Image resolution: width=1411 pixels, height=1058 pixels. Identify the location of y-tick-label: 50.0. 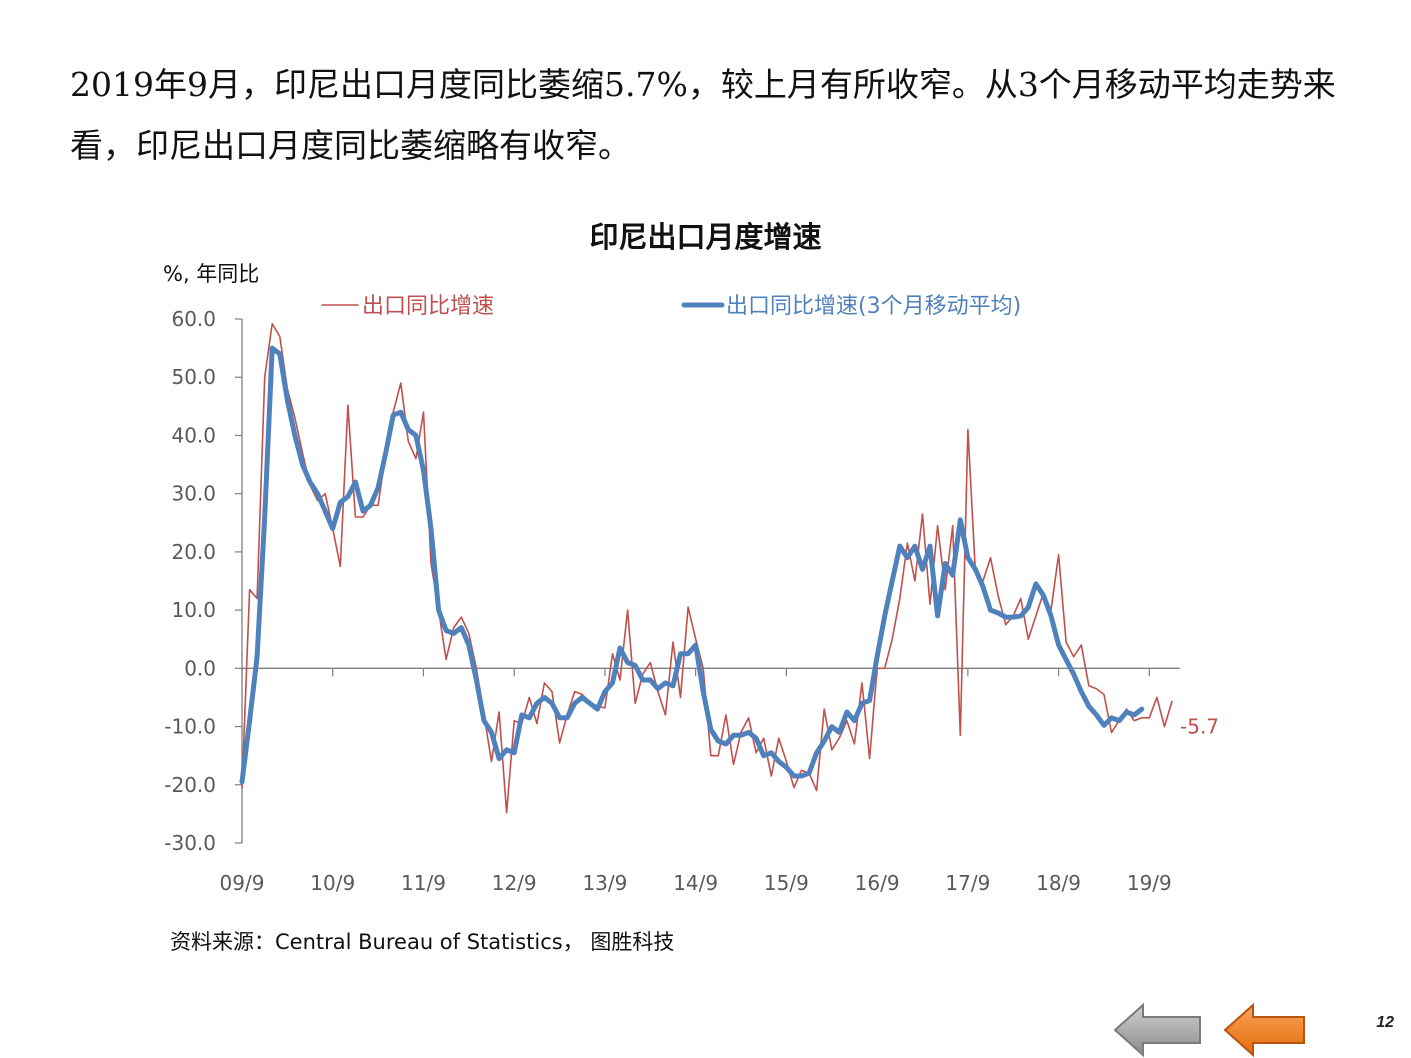
(193, 377).